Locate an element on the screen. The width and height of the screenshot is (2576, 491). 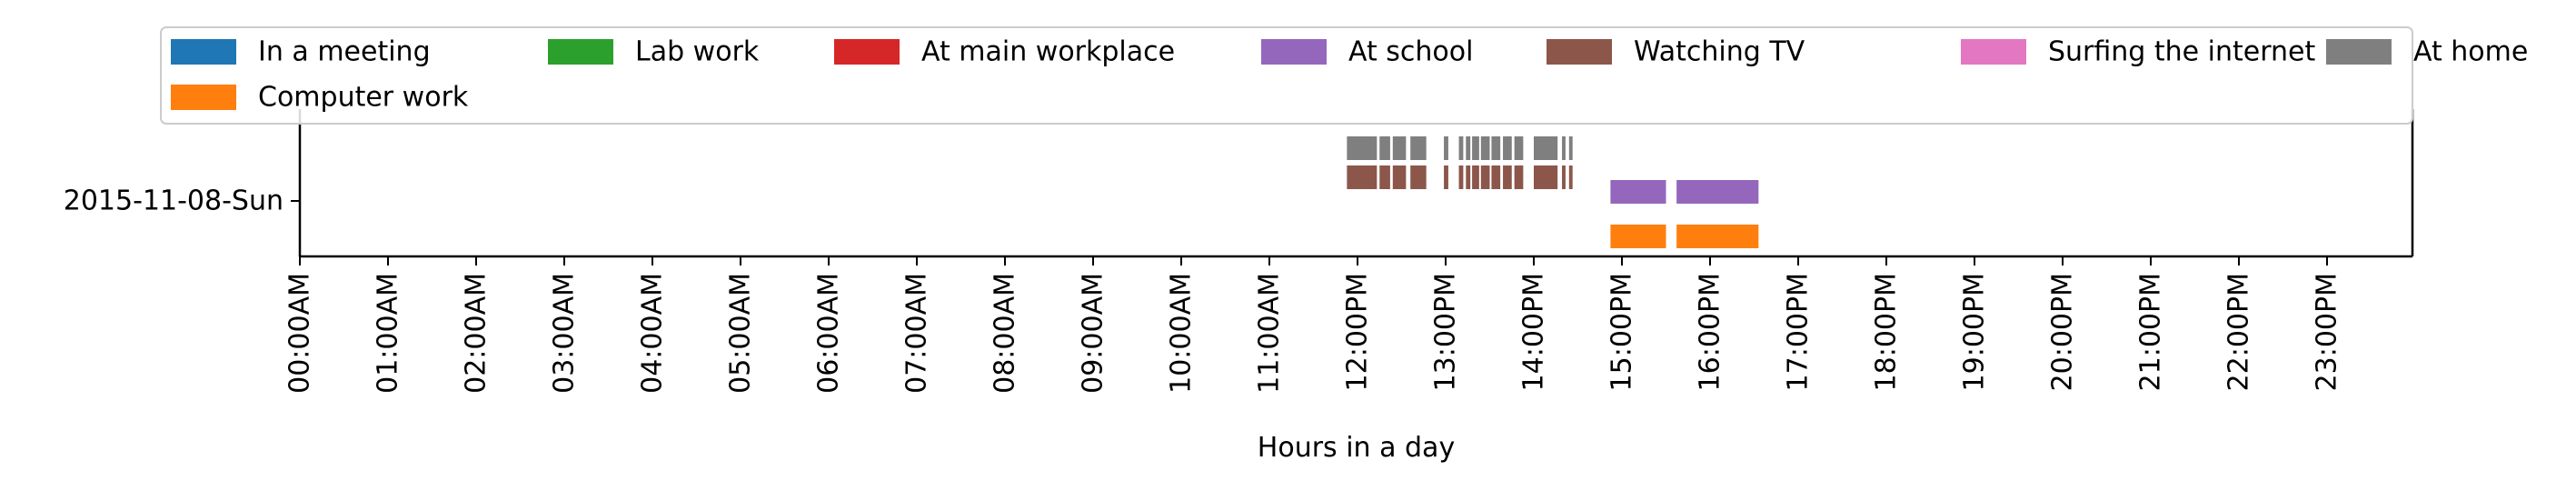
x-tick-label: 17:00PM is located at coordinates (1799, 332).